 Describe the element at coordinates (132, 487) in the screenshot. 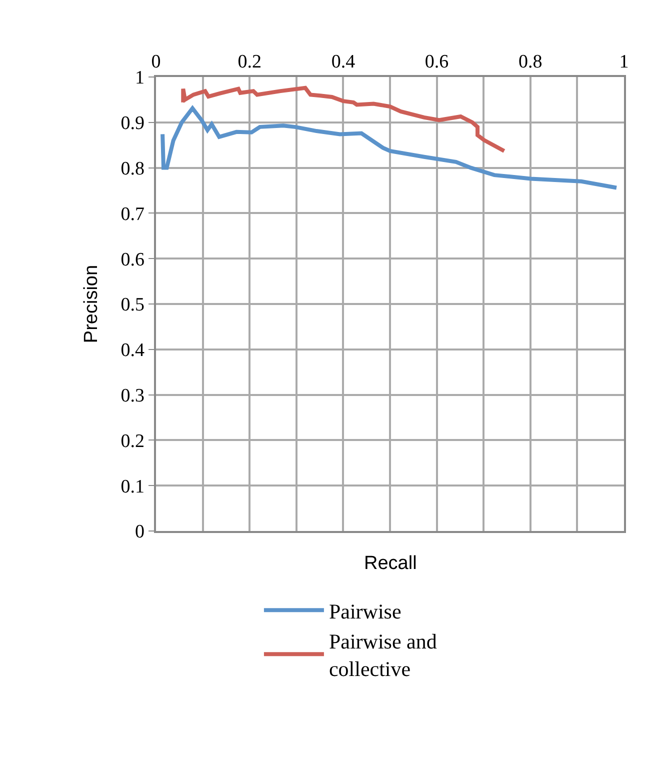

I see `y-tick-label: 0.1` at that location.